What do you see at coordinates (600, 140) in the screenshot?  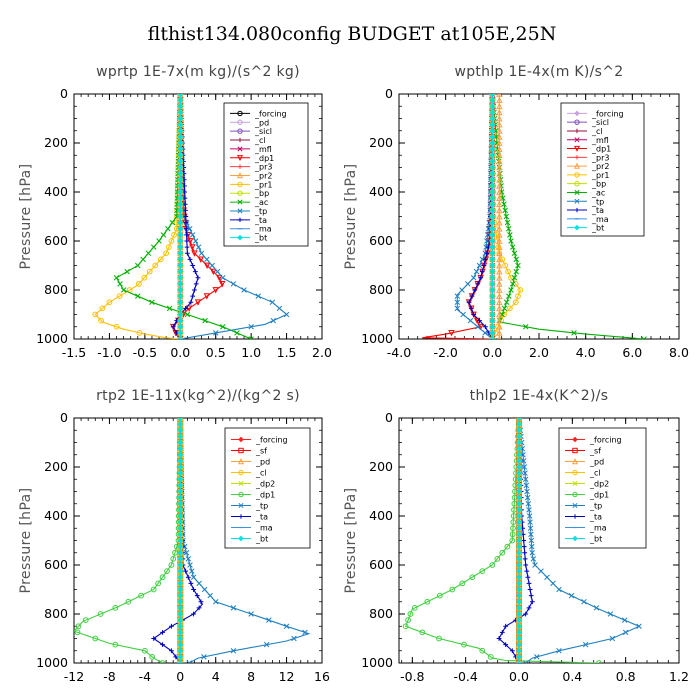 I see `legend-label: _mfl` at bounding box center [600, 140].